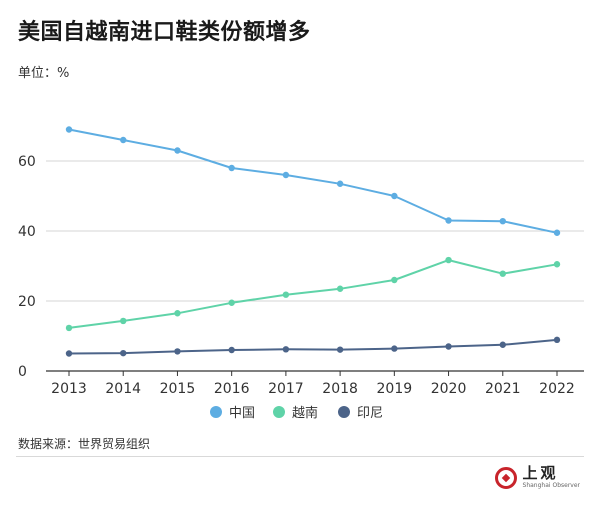 This screenshot has width=600, height=510. What do you see at coordinates (232, 389) in the screenshot?
I see `x-tick-label: 2016` at bounding box center [232, 389].